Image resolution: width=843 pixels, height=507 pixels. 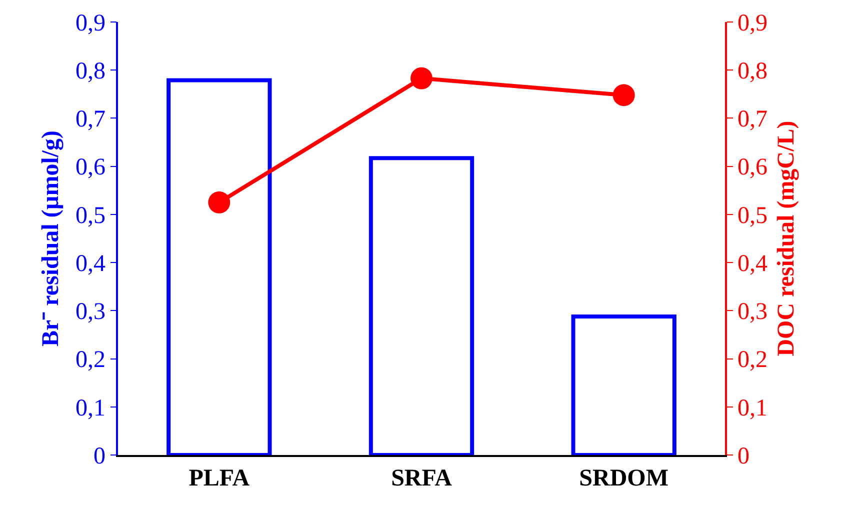 What do you see at coordinates (90, 167) in the screenshot?
I see `y-tick-label: 0,6` at bounding box center [90, 167].